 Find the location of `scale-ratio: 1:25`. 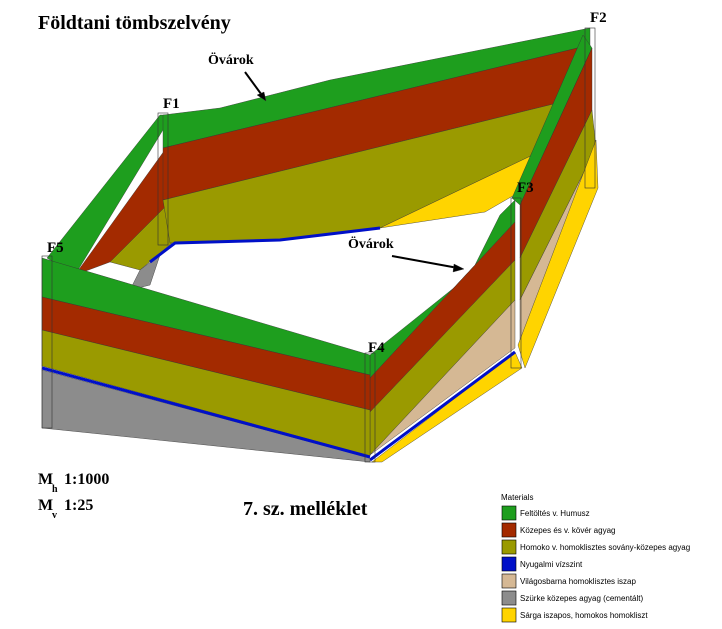

scale-ratio: 1:25 is located at coordinates (78, 505).